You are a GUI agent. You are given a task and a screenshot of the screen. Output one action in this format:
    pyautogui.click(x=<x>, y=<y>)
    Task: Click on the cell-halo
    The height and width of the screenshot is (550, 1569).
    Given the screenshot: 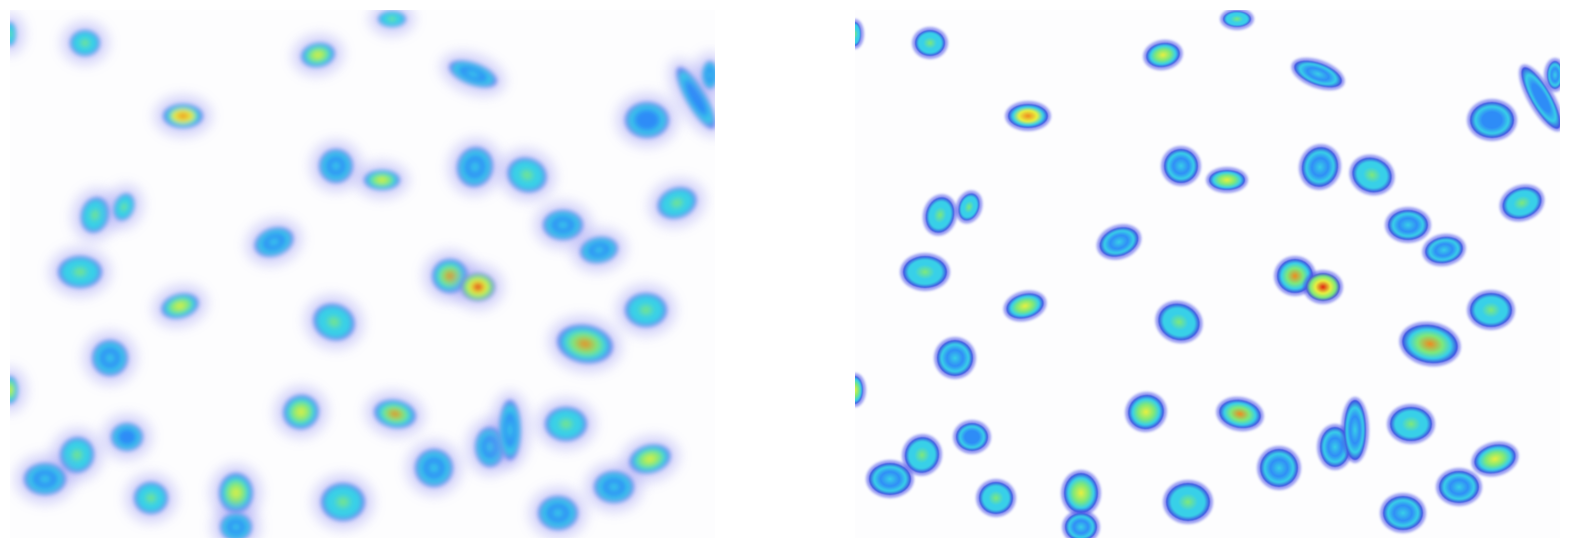 What is the action you would take?
    pyautogui.click(x=17, y=34)
    